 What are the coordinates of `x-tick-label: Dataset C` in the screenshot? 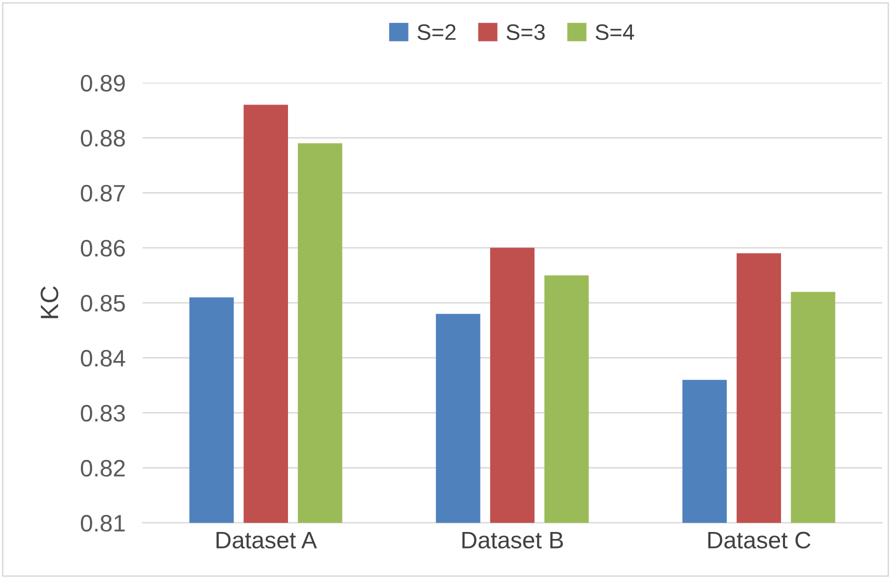 It's located at (759, 540).